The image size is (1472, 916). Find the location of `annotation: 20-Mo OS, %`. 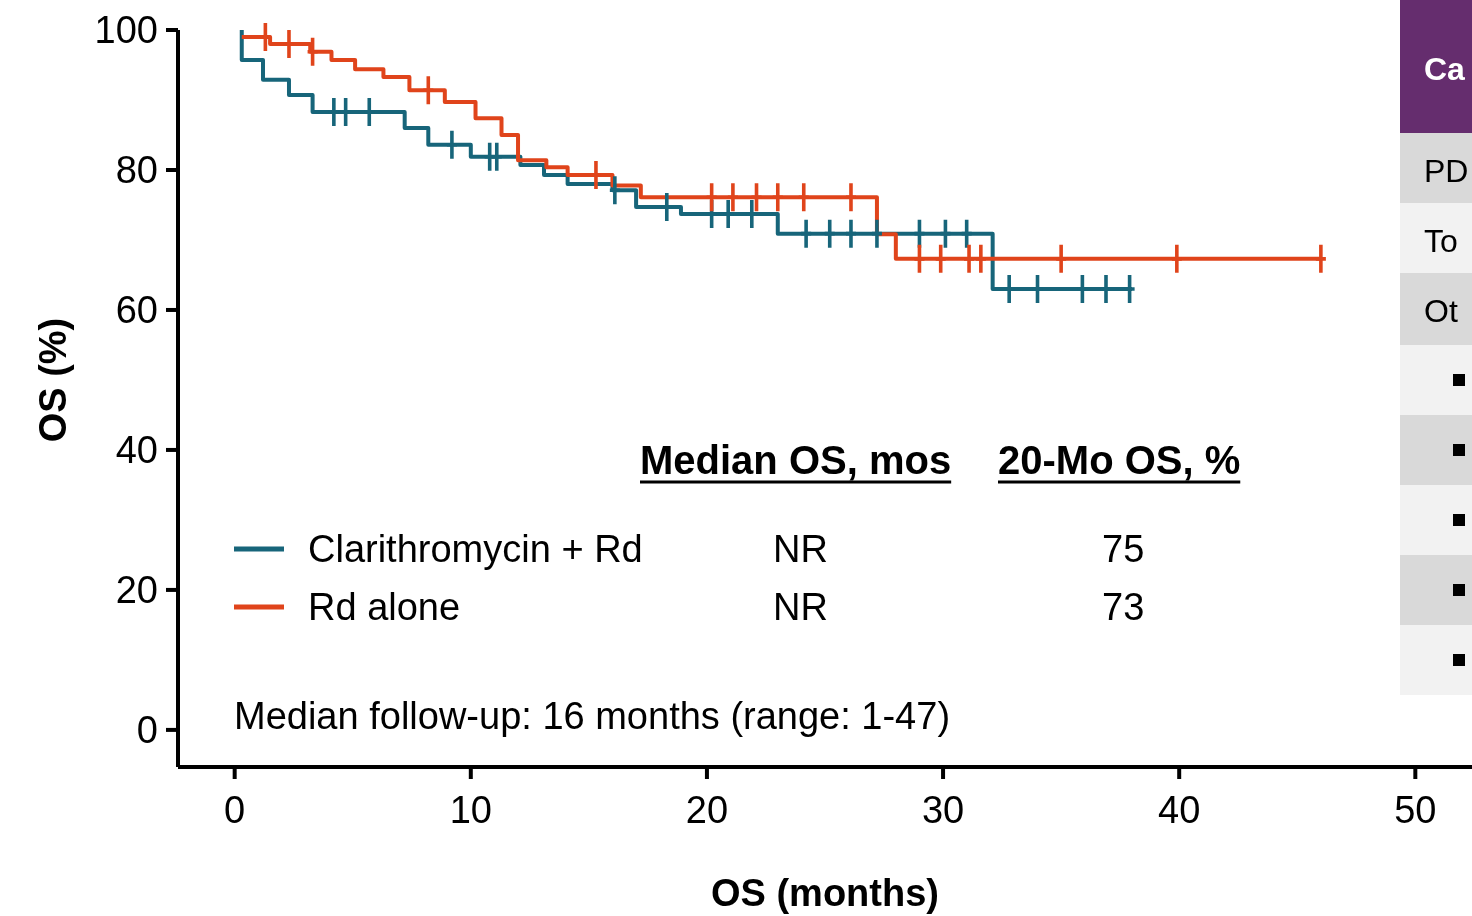

annotation: 20-Mo OS, % is located at coordinates (1119, 460).